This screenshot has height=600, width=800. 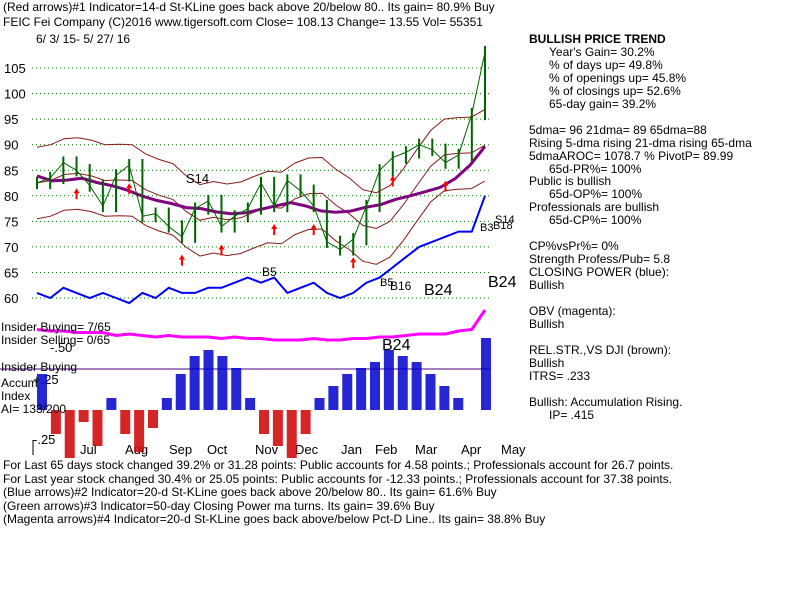 I want to click on insider-selling-count: Insider Selling= 0/65, so click(x=56, y=340).